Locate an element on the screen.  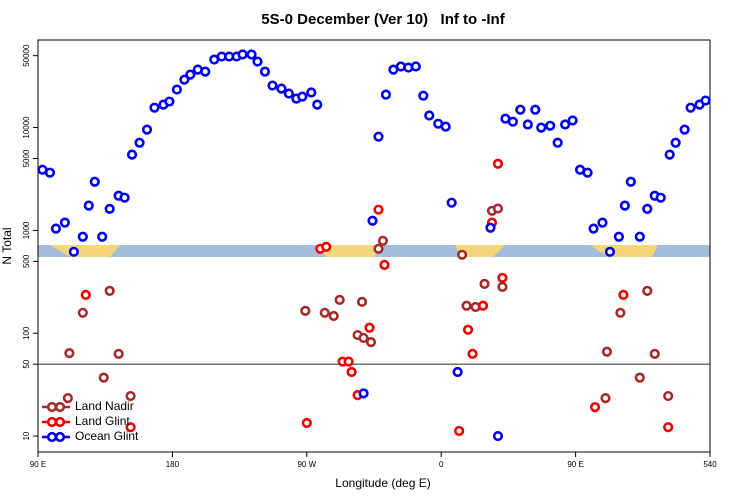
y-tick-label: 50 is located at coordinates (26, 363).